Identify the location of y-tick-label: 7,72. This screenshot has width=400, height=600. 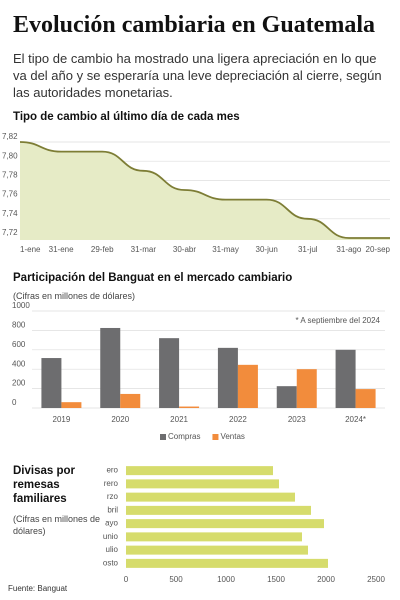
(10, 232).